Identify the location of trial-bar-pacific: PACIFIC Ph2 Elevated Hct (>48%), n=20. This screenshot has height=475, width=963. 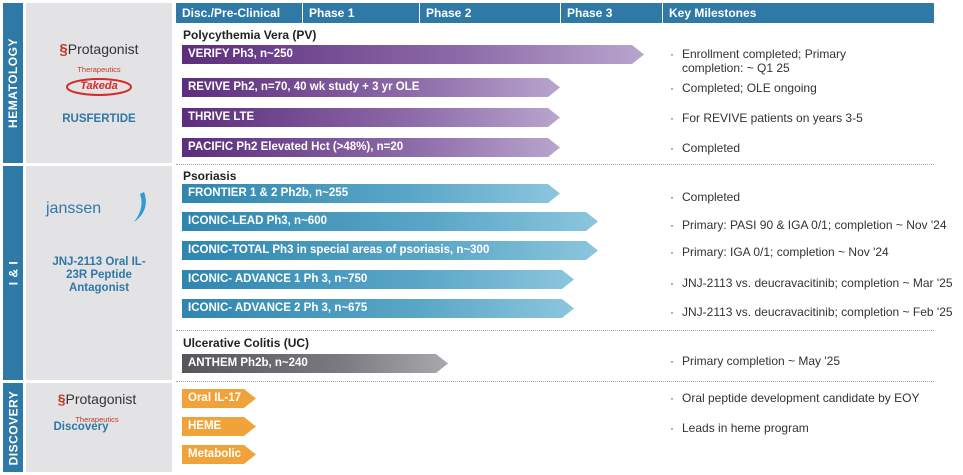
(371, 147).